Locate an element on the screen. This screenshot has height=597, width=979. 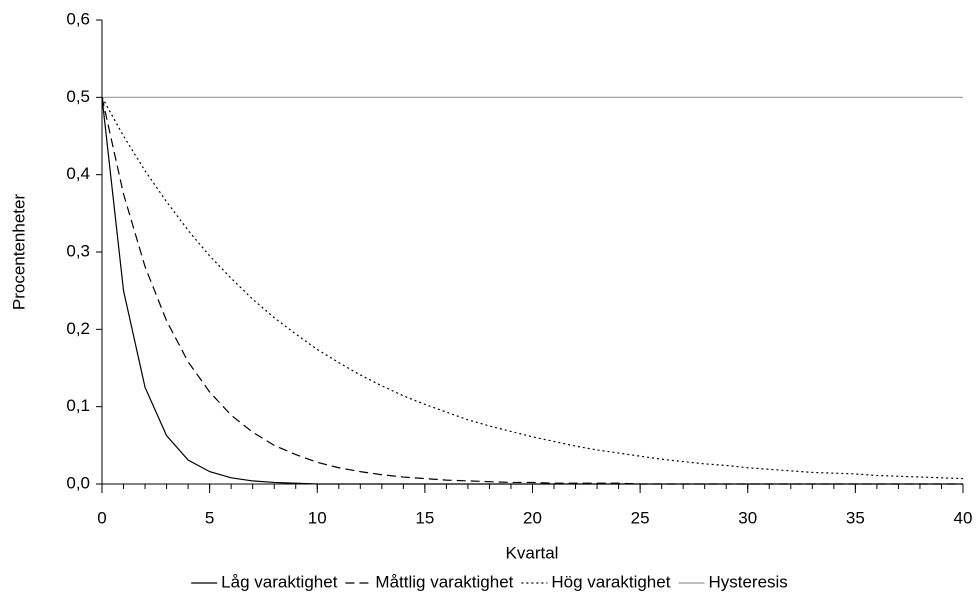
x-tick-label: 15 is located at coordinates (424, 517).